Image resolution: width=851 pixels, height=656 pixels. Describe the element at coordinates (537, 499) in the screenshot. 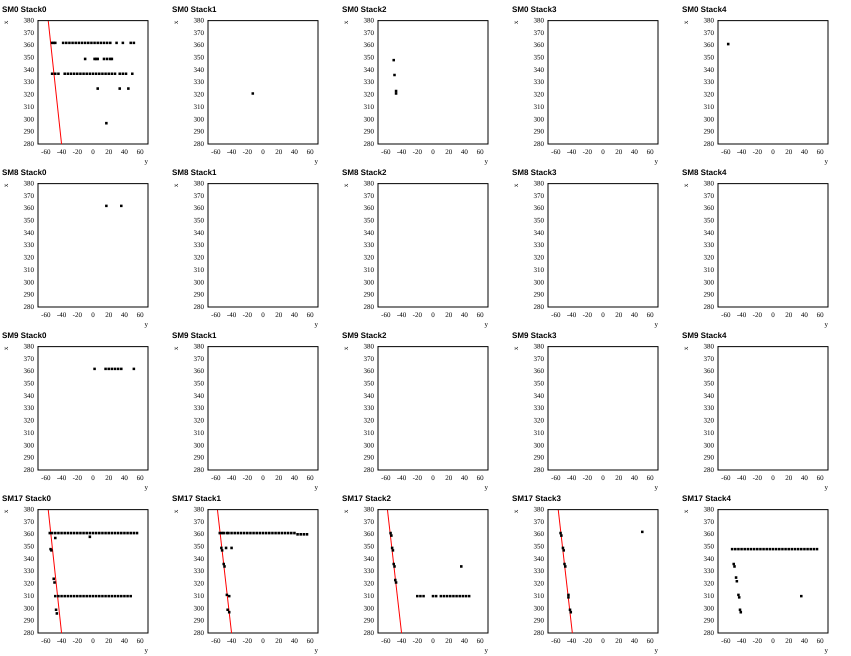

I see `chart-title: SM17 Stack3` at that location.